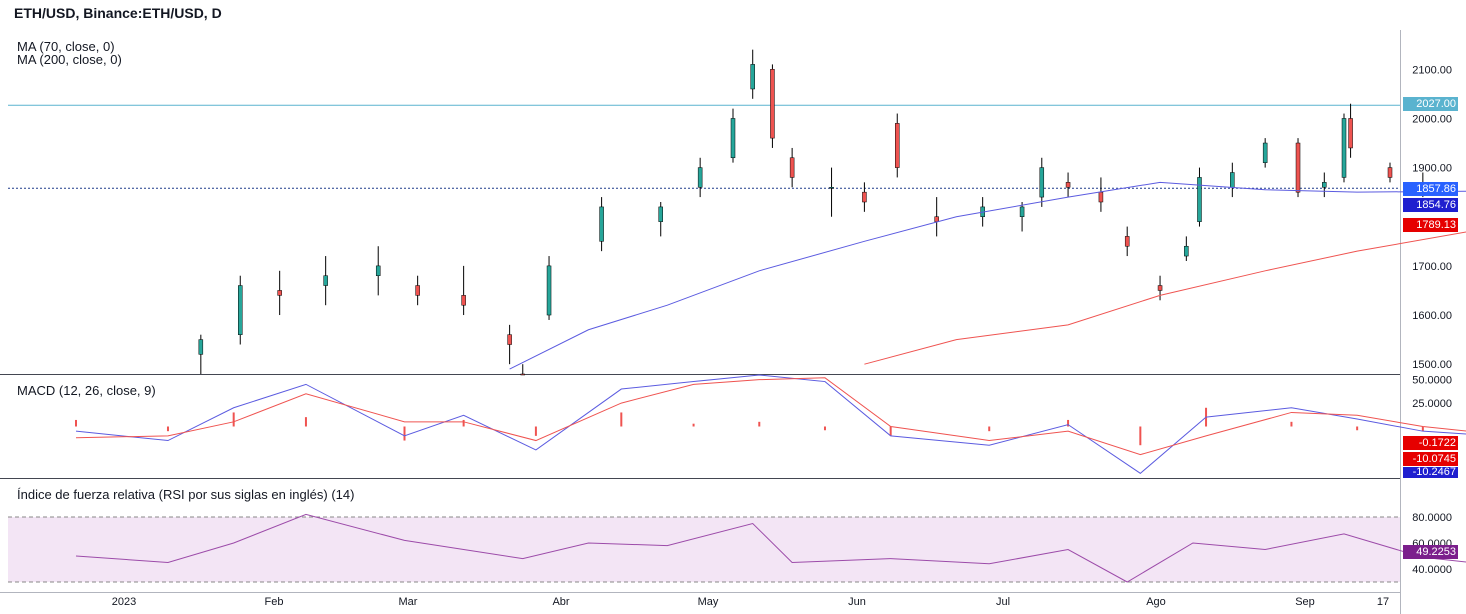 The image size is (1466, 614). What do you see at coordinates (1383, 602) in the screenshot?
I see `time-tick-label: 17` at bounding box center [1383, 602].